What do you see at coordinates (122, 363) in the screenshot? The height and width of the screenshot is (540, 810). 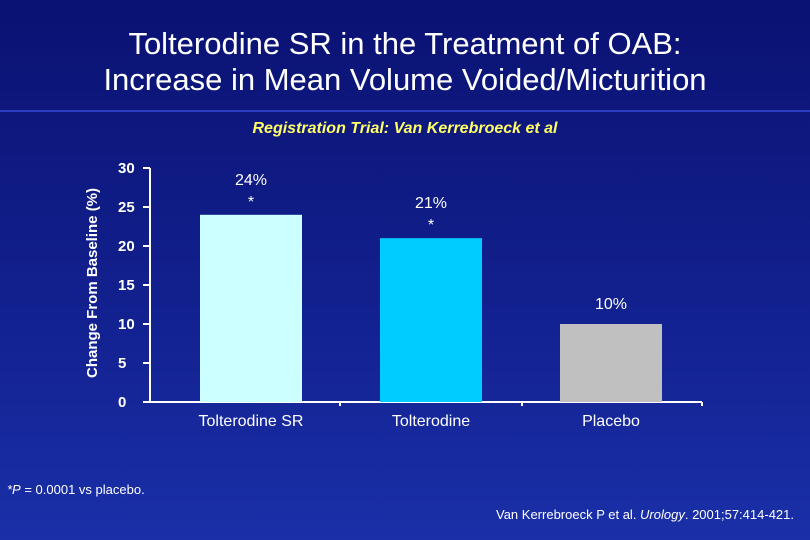 I see `y-tick-label: 5` at bounding box center [122, 363].